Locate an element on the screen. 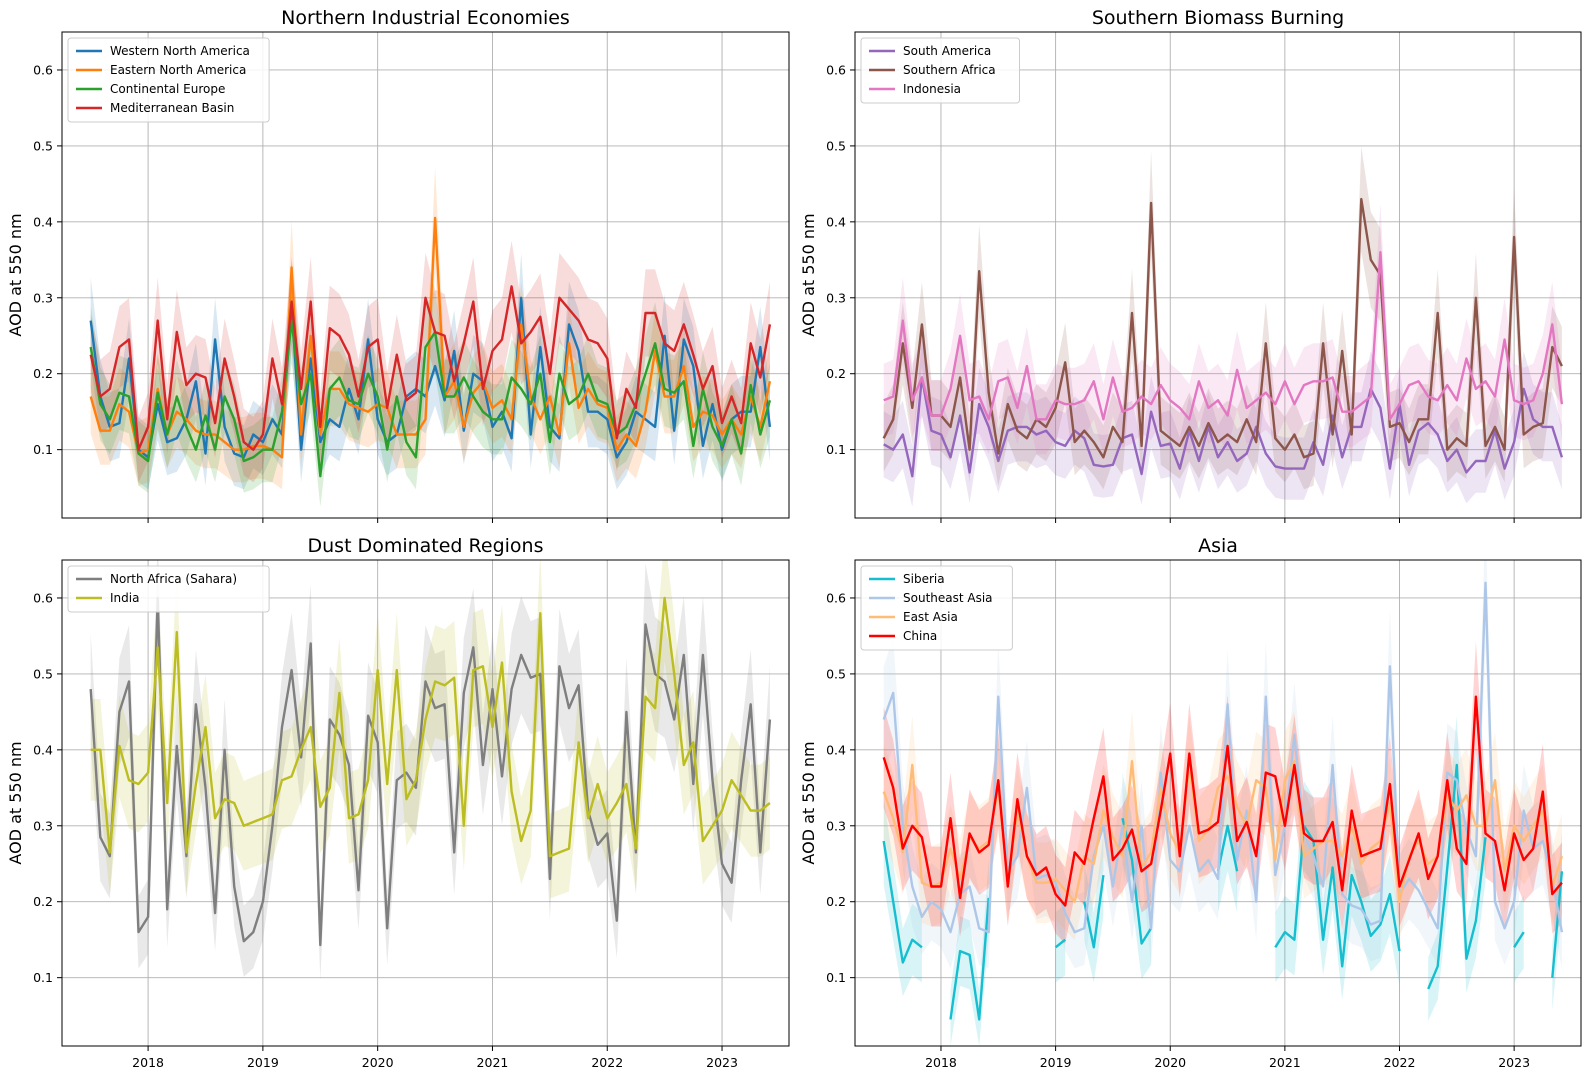  legend-label: North Africa (Sahara) is located at coordinates (173, 579).